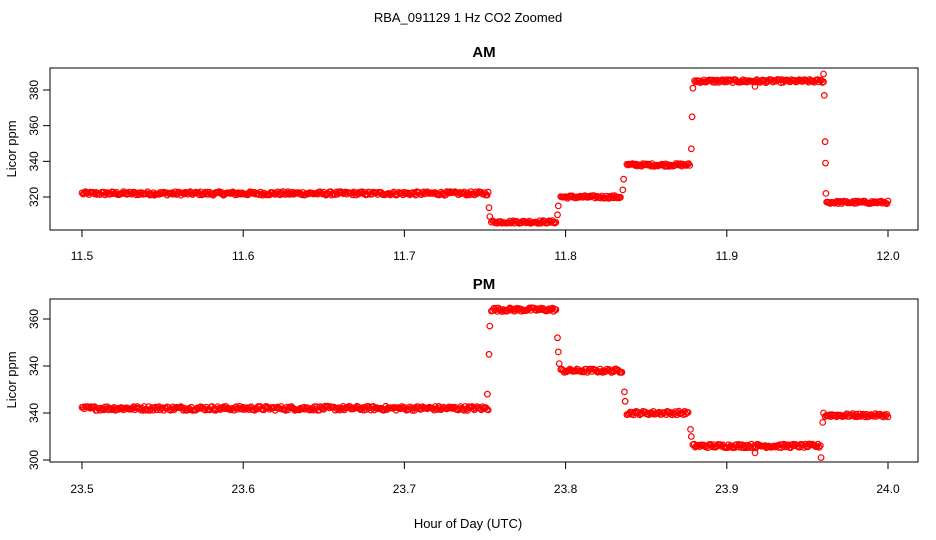 Image resolution: width=936 pixels, height=540 pixels. I want to click on panel-am-ylabel: Licor ppm, so click(11, 148).